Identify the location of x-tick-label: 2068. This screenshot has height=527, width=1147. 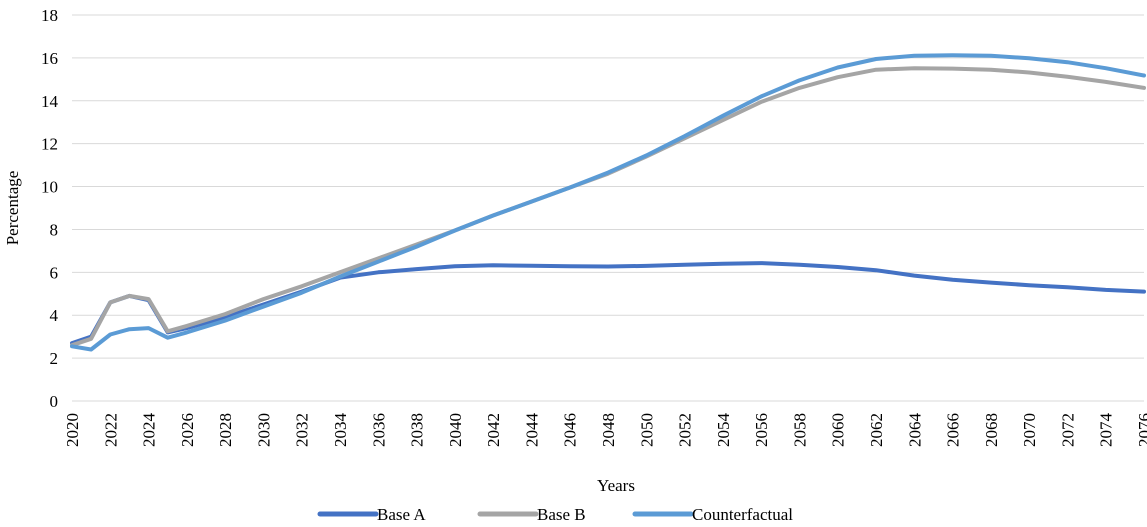
(991, 430).